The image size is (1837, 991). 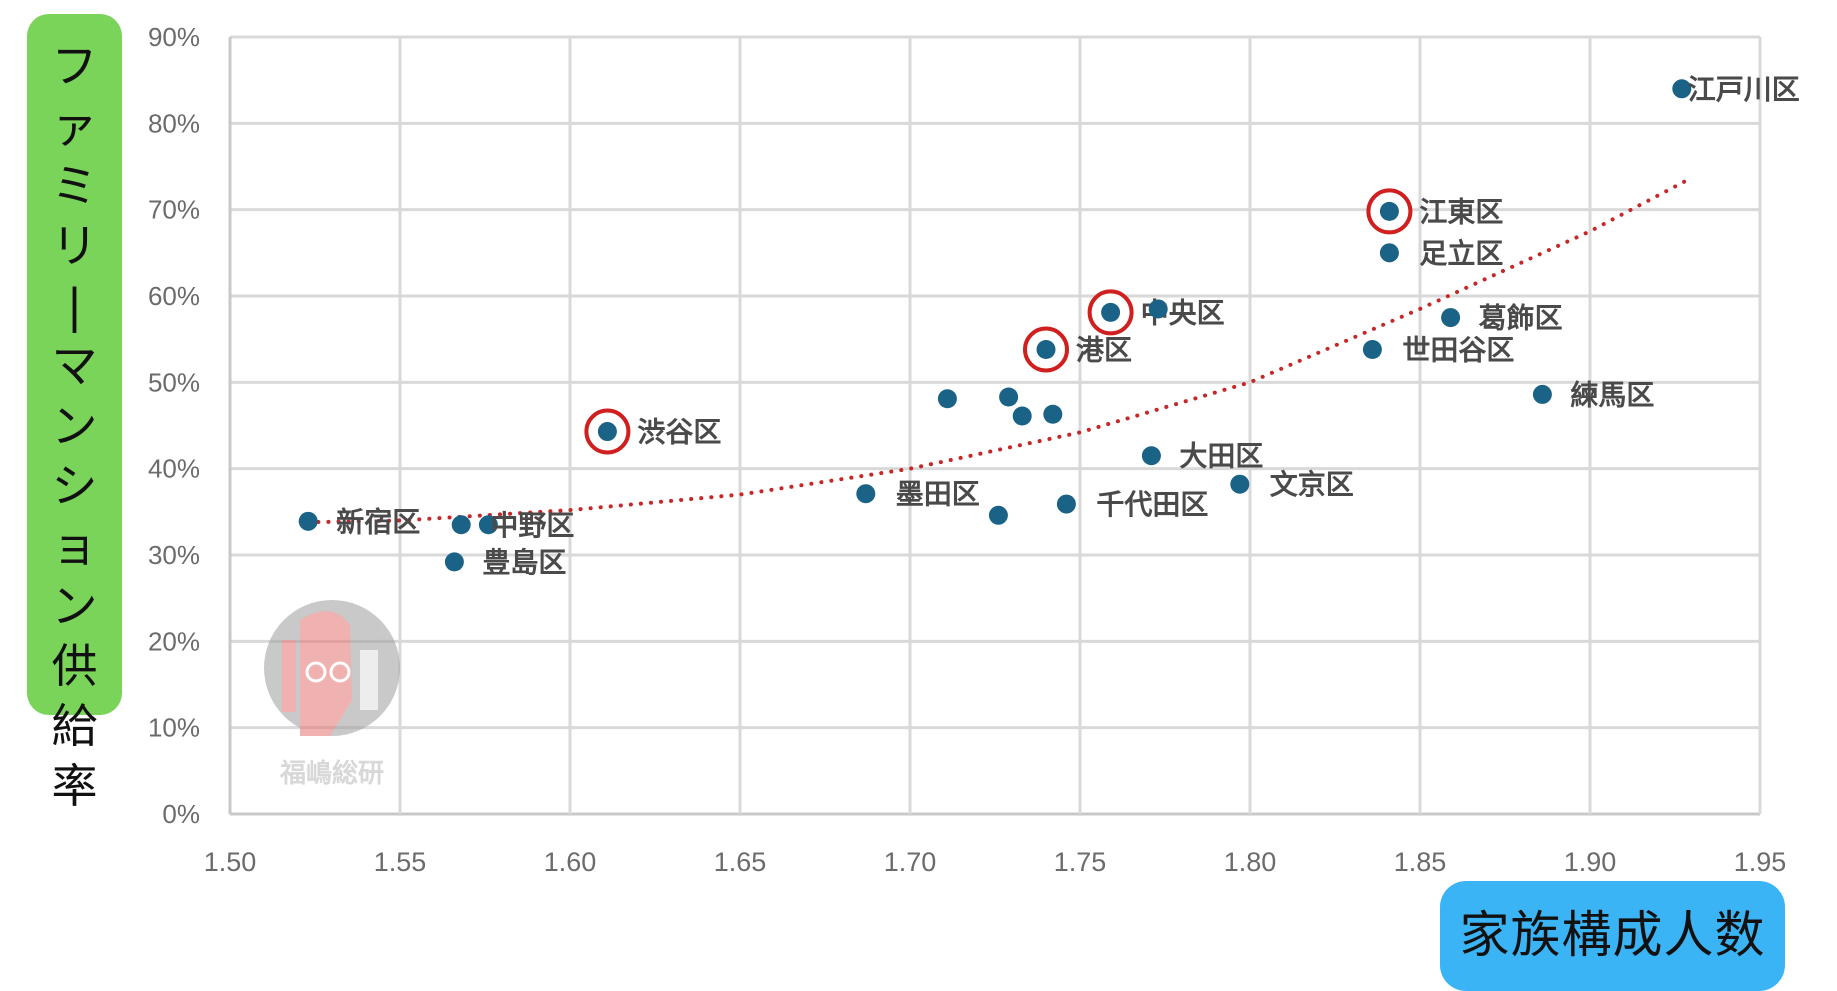 I want to click on data-point: 港区, so click(x=1077, y=349).